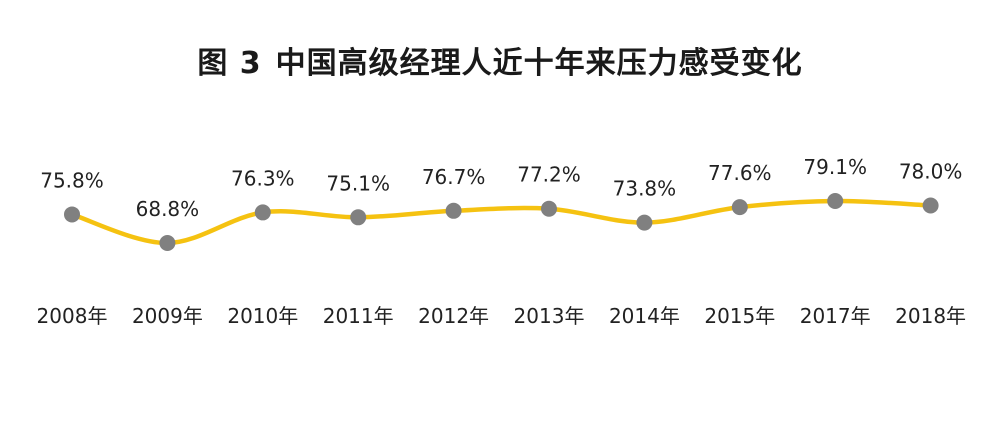 The image size is (1000, 423). What do you see at coordinates (262, 316) in the screenshot?
I see `x-tick-label: 2010年` at bounding box center [262, 316].